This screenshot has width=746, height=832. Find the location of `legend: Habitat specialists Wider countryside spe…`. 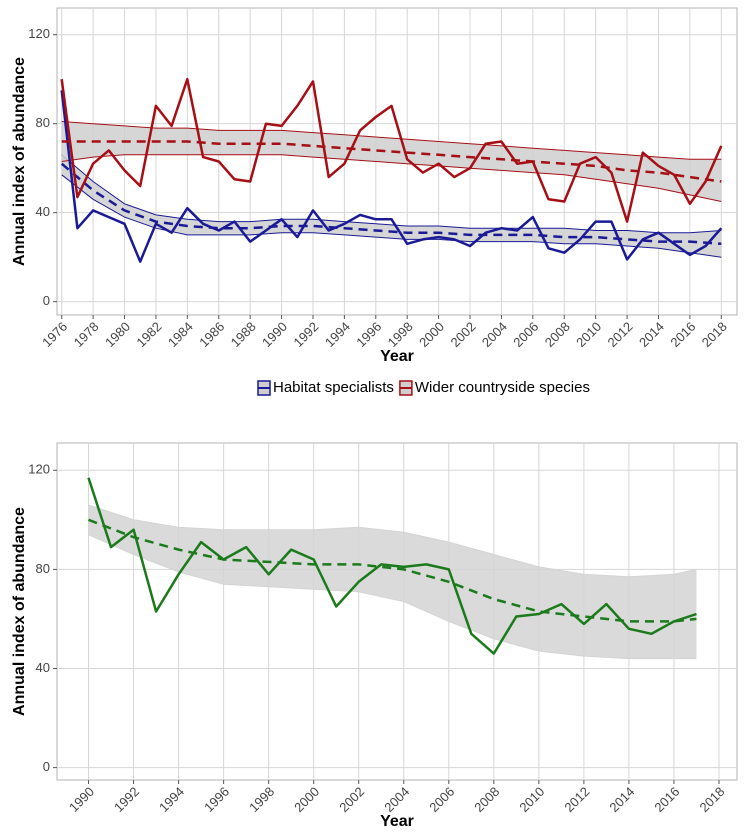

legend: Habitat specialists Wider countryside spe… is located at coordinates (423, 387).